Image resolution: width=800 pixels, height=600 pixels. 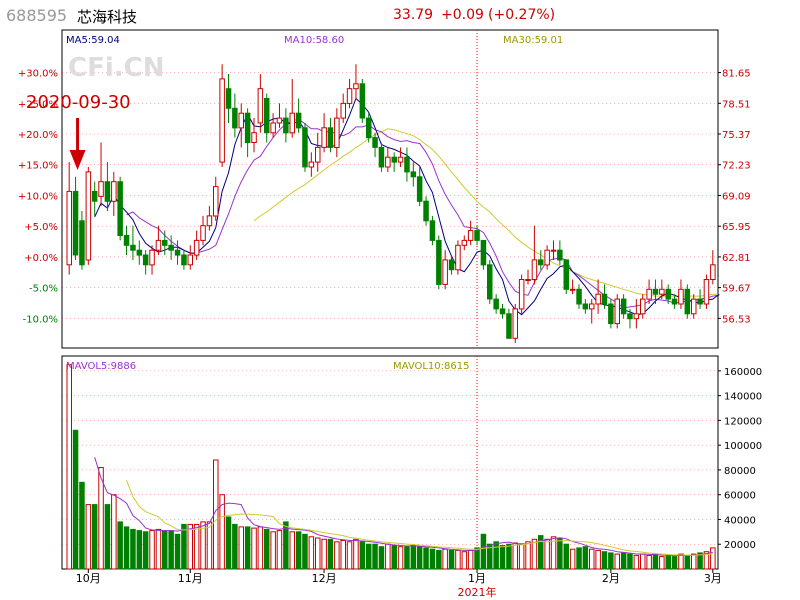 I want to click on annotation-date: 2020-09-30, so click(x=78, y=102).